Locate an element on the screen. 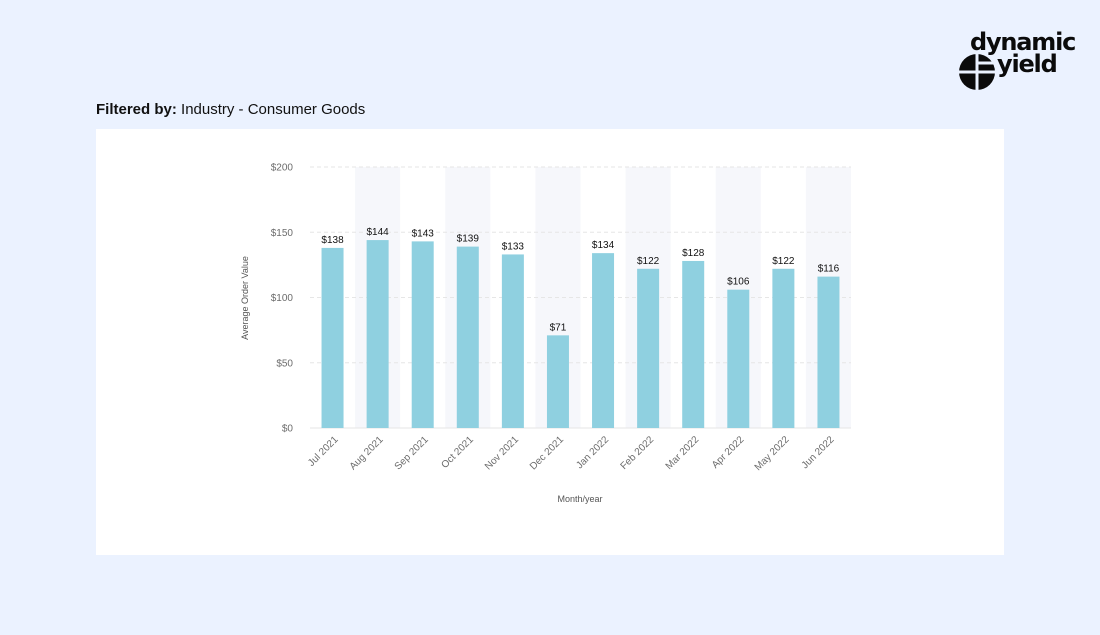 The width and height of the screenshot is (1100, 635). filter-line: Filtered by: Industry - Consumer Goods is located at coordinates (230, 110).